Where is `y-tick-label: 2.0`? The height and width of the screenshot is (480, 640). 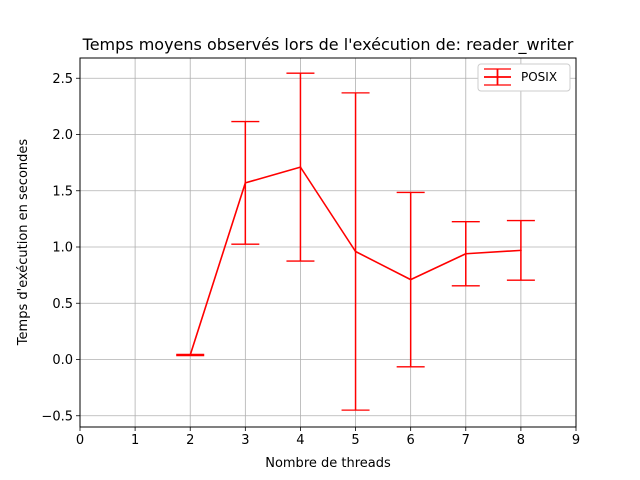
y-tick-label: 2.0 is located at coordinates (62, 135).